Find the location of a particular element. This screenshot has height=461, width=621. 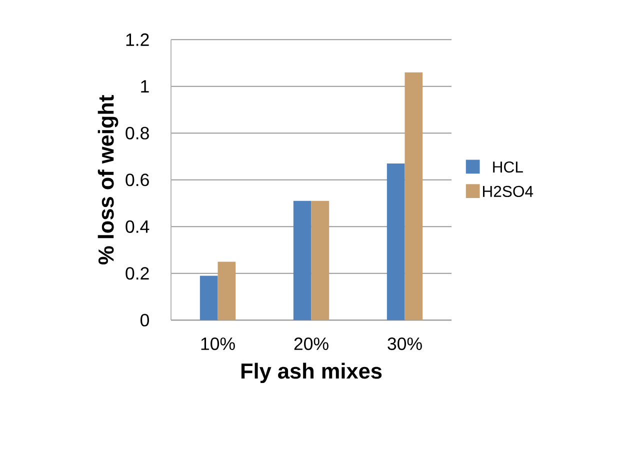

y-tick-label: 0.4 is located at coordinates (138, 226).